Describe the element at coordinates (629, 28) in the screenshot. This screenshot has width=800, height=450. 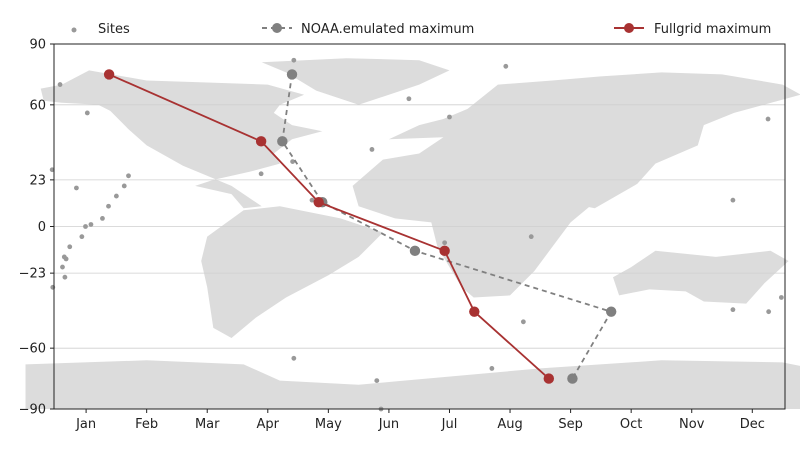
I see `legend-fullgrid-marker` at that location.